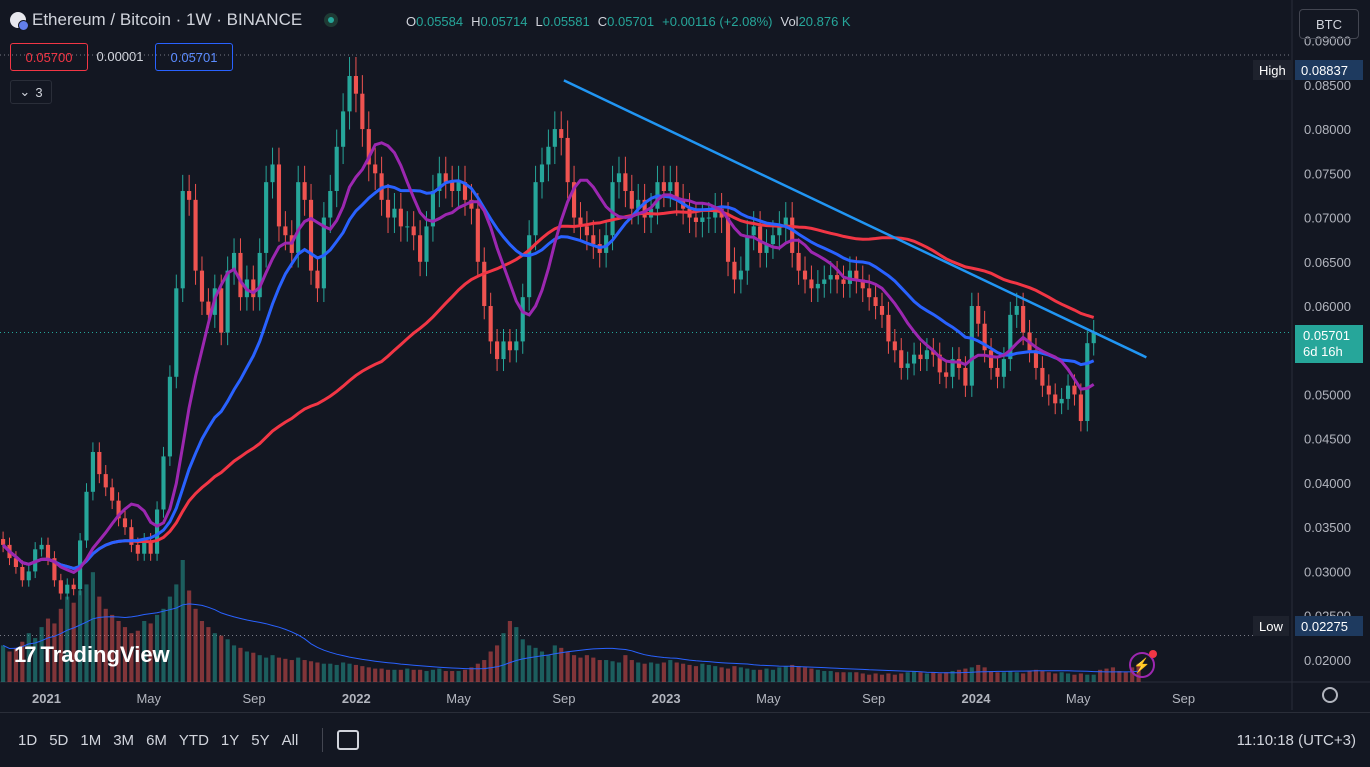  I want to click on tf-1y: 1Y, so click(230, 740).